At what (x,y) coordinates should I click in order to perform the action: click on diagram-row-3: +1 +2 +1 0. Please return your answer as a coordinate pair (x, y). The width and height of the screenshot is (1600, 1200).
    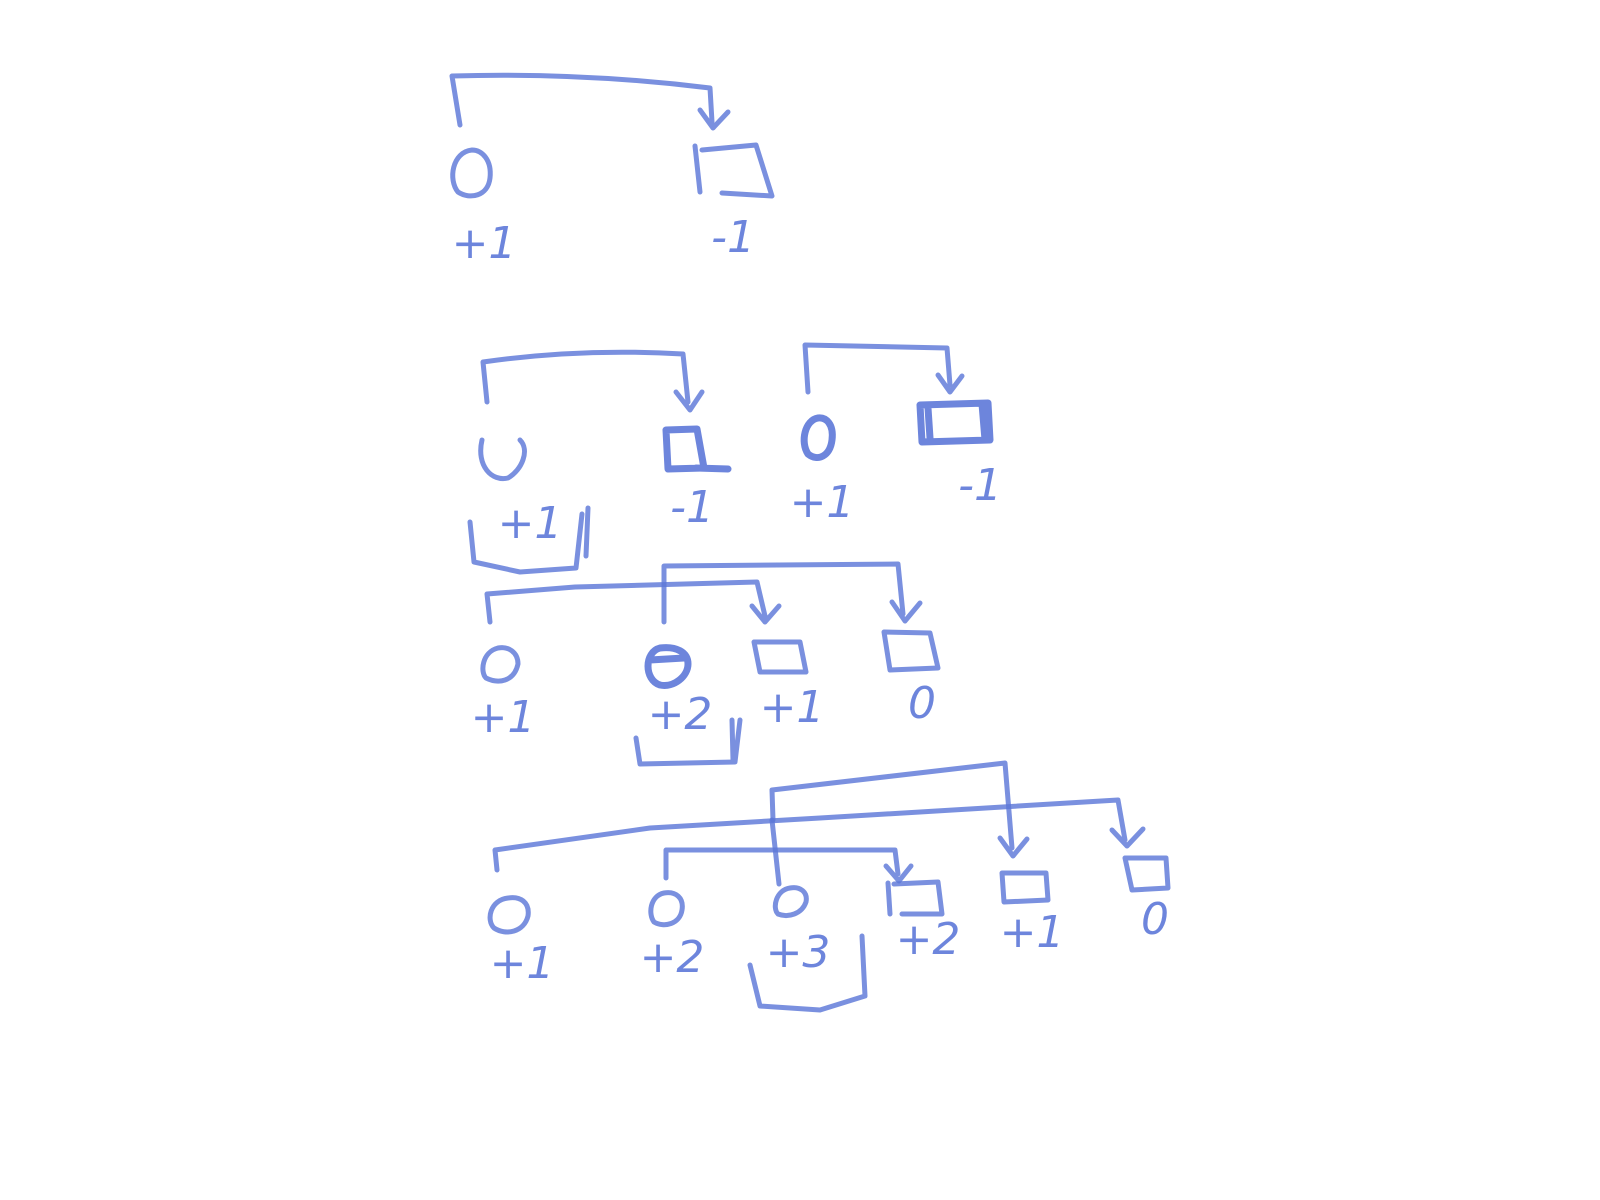
    Looking at the image, I should click on (706, 664).